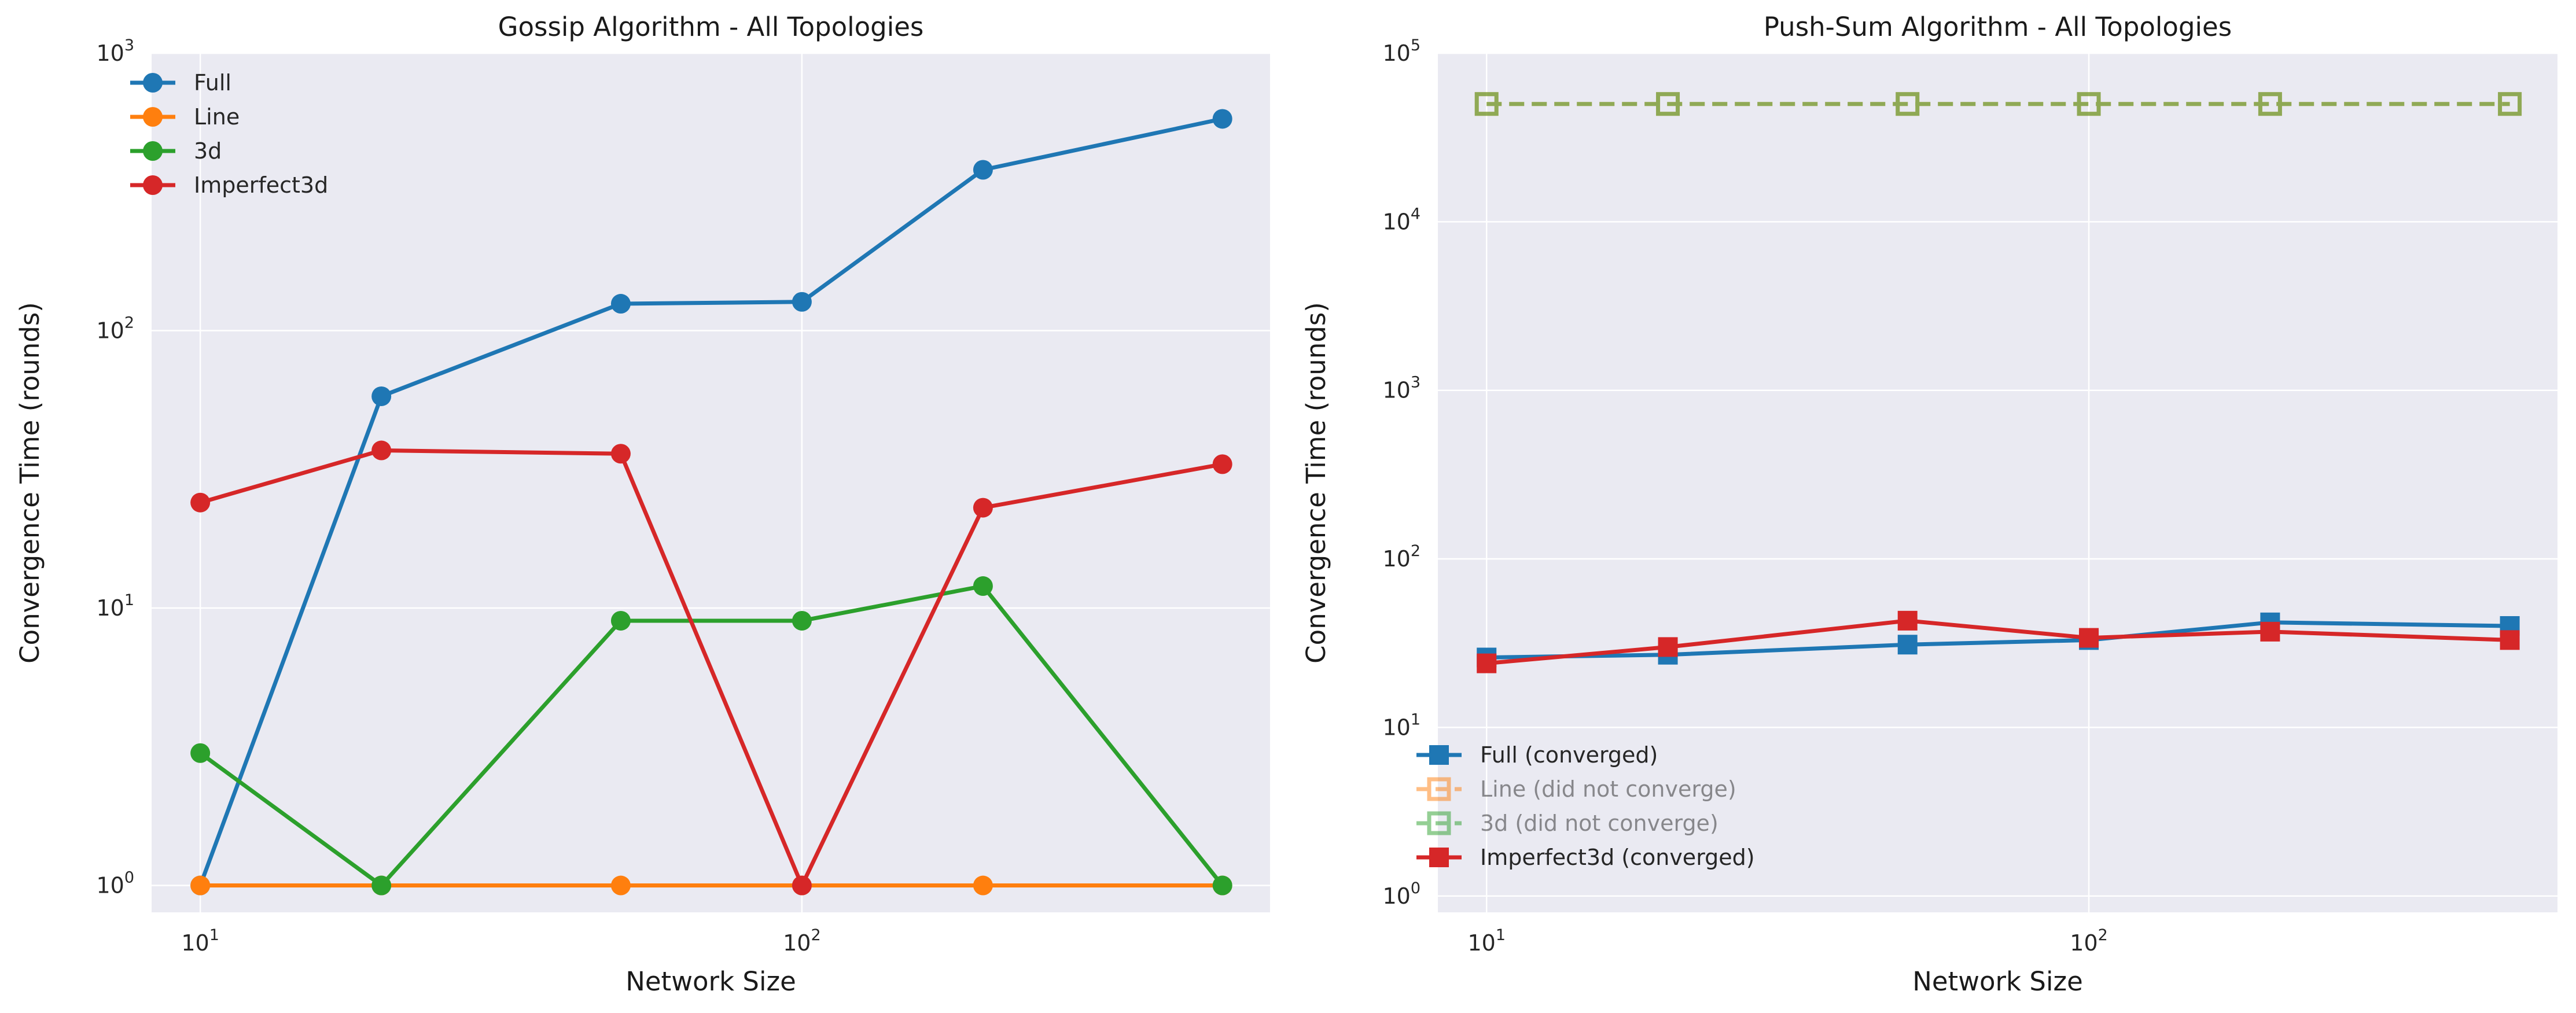  I want to click on y-tick-exponent: 1, so click(1416, 719).